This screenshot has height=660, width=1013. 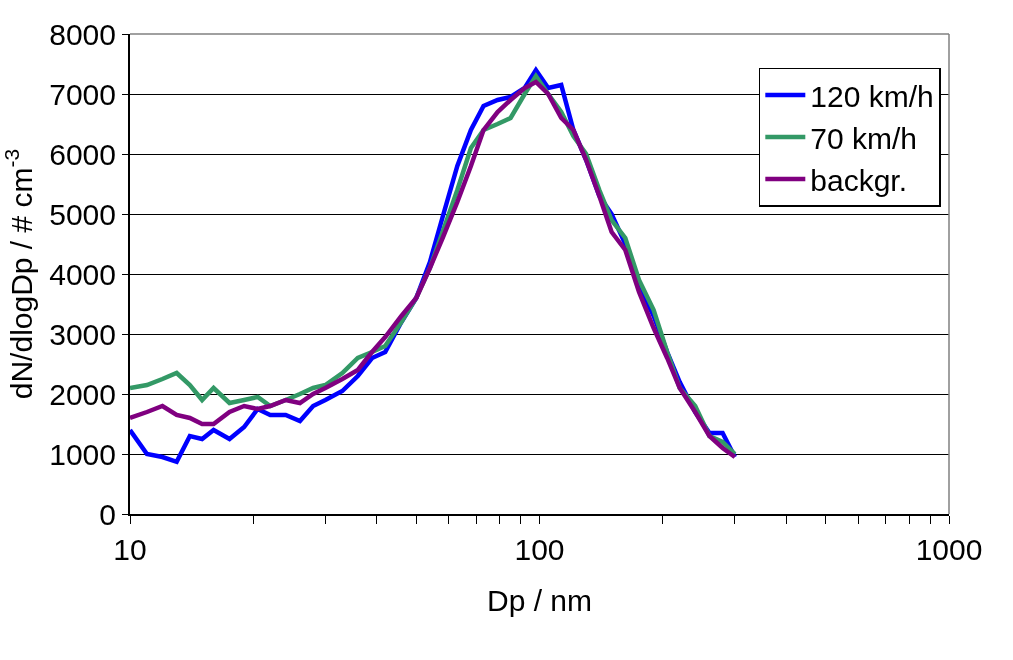 I want to click on y-tick-label: 0, so click(x=107, y=514).